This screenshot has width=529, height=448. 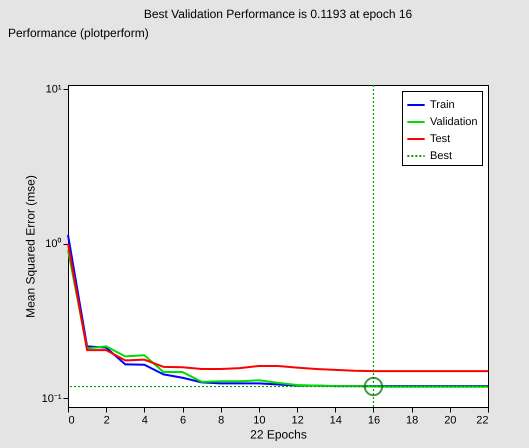 What do you see at coordinates (145, 420) in the screenshot?
I see `x-tick-label: 4` at bounding box center [145, 420].